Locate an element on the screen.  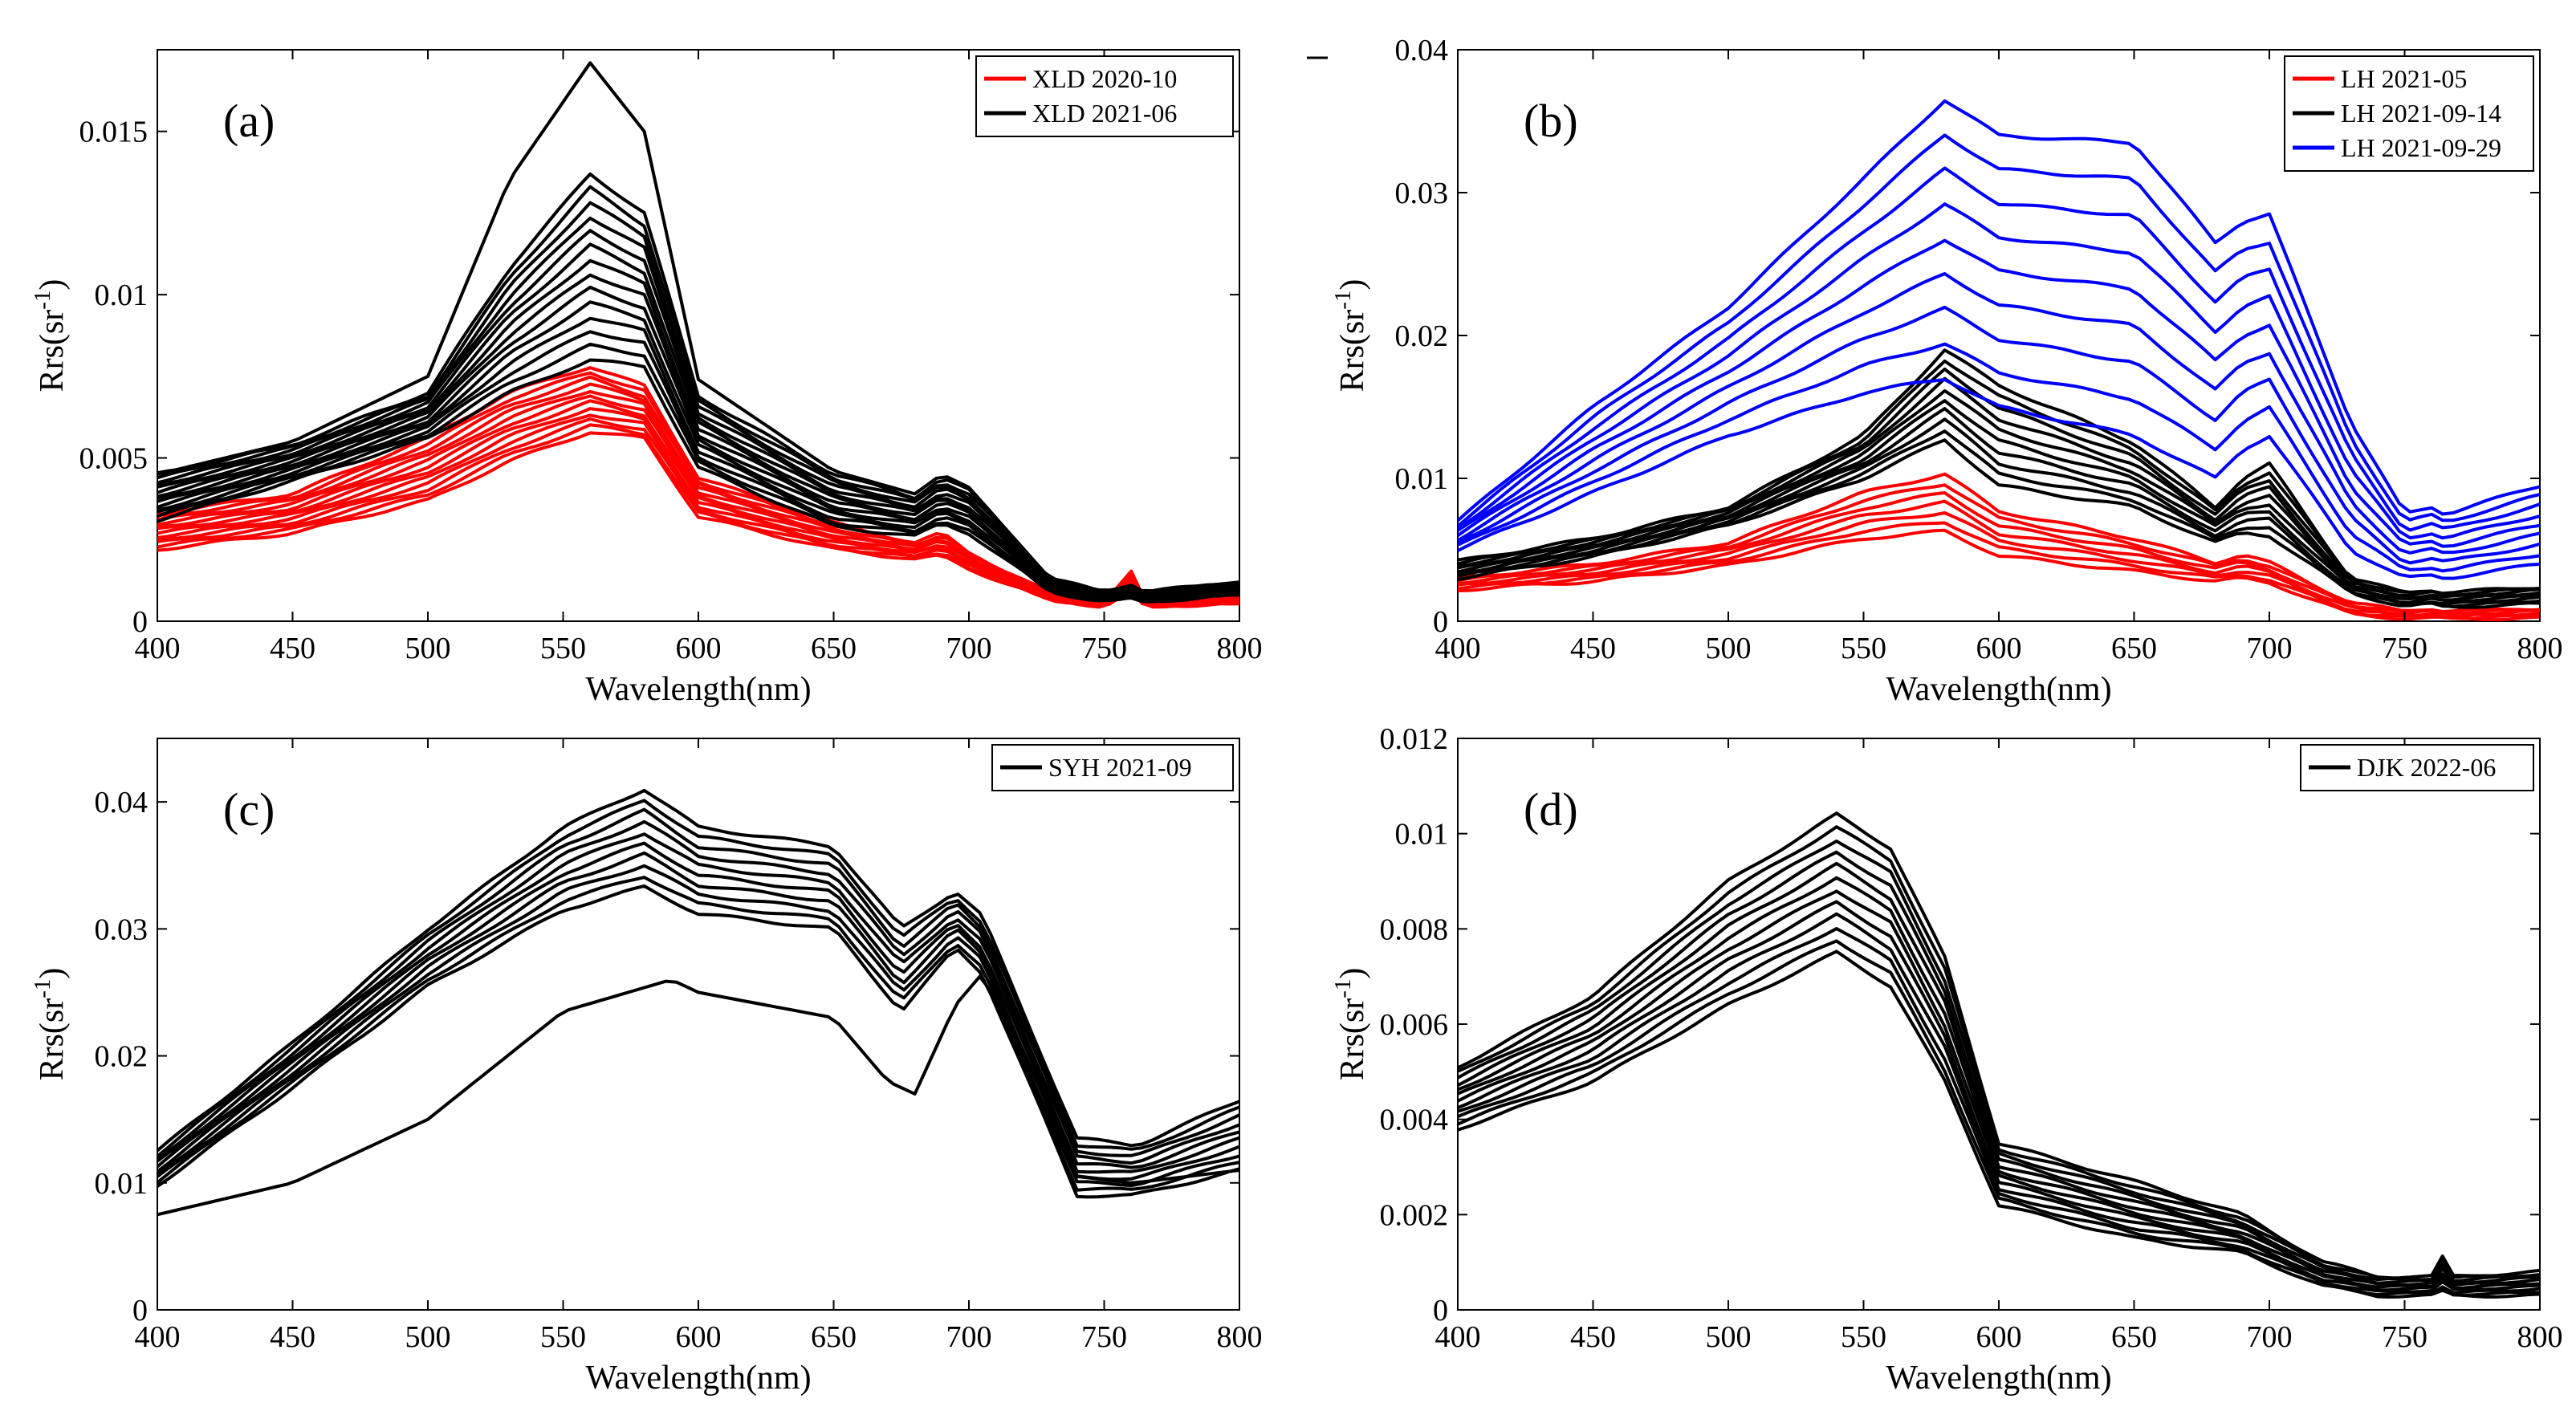
legend-label: LH 2021-09-29 is located at coordinates (2421, 147).